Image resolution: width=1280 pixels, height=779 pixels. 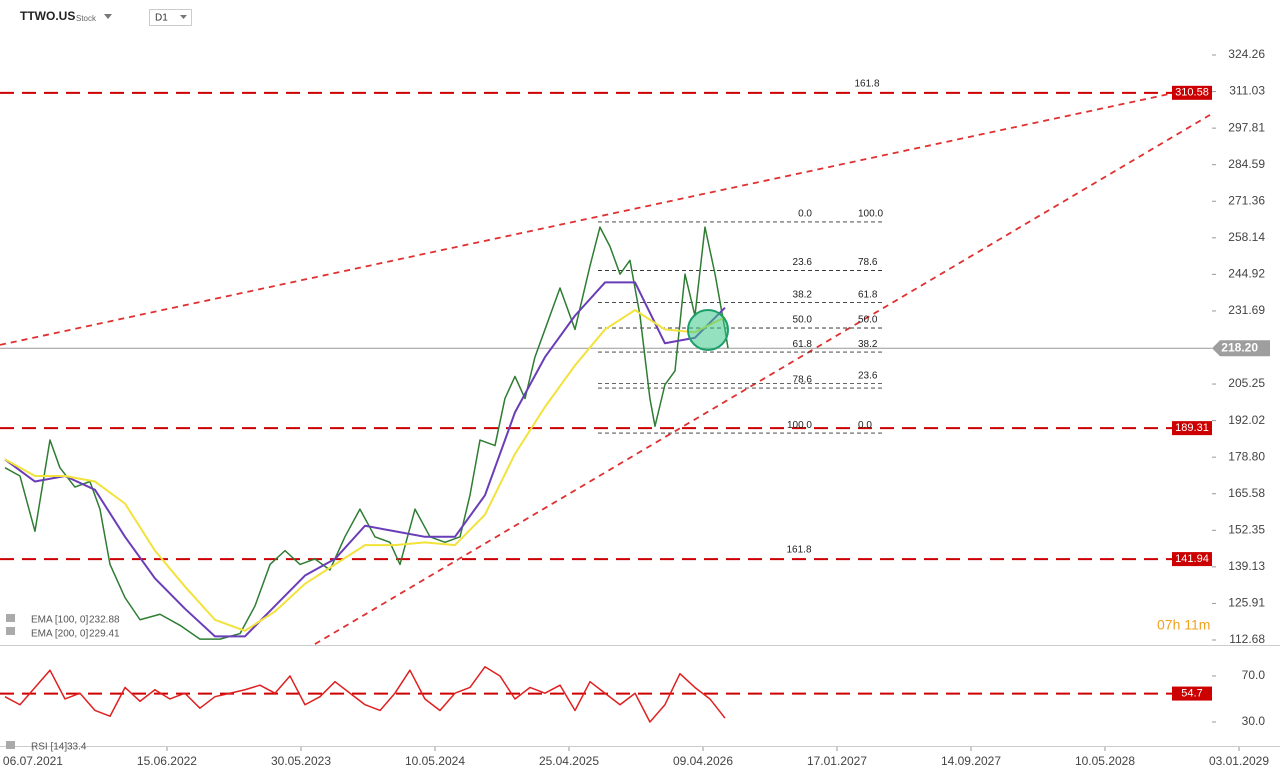 I want to click on rsi-plot, so click(x=606, y=694).